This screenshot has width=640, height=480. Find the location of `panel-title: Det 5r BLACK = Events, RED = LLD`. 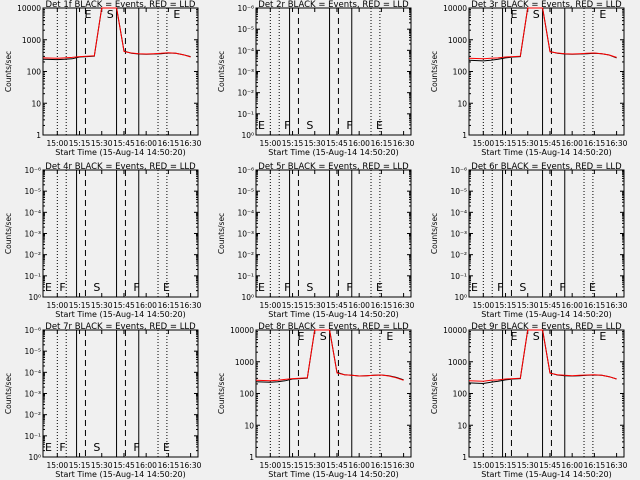

panel-title: Det 5r BLACK = Events, RED = LLD is located at coordinates (333, 167).